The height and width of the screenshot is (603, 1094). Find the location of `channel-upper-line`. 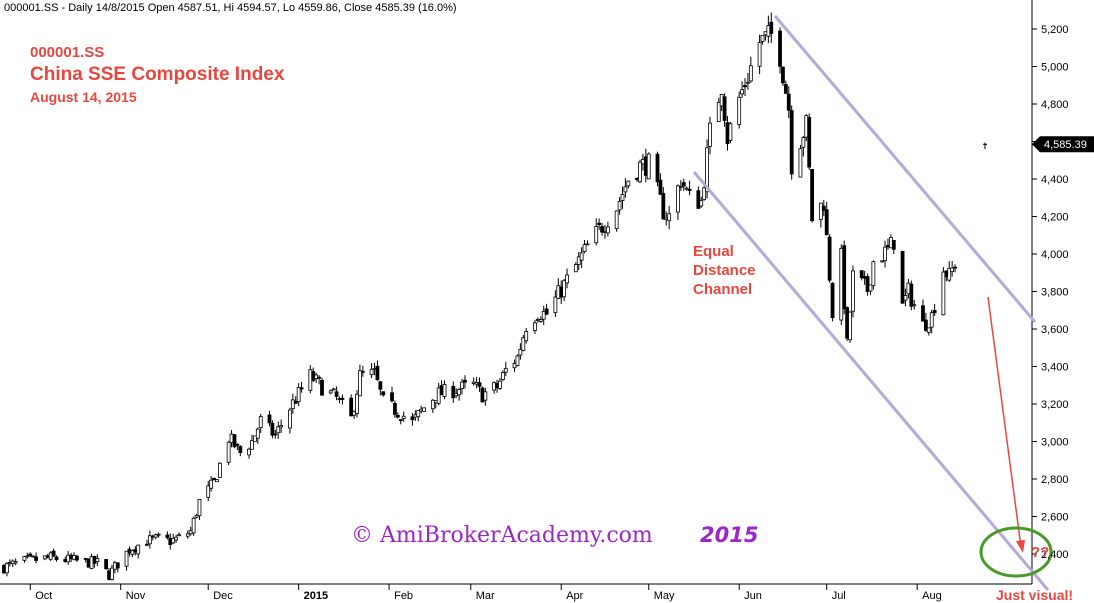

channel-upper-line is located at coordinates (905, 169).